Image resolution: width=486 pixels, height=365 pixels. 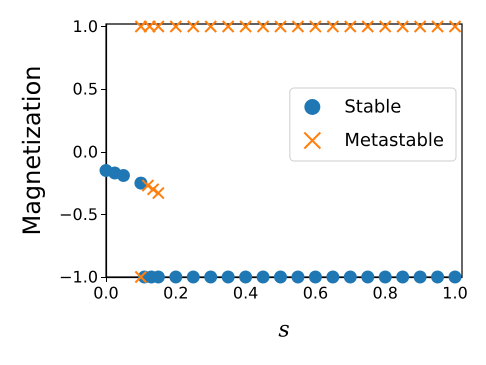 I want to click on y-tick-label: 0.0, so click(x=85, y=152).